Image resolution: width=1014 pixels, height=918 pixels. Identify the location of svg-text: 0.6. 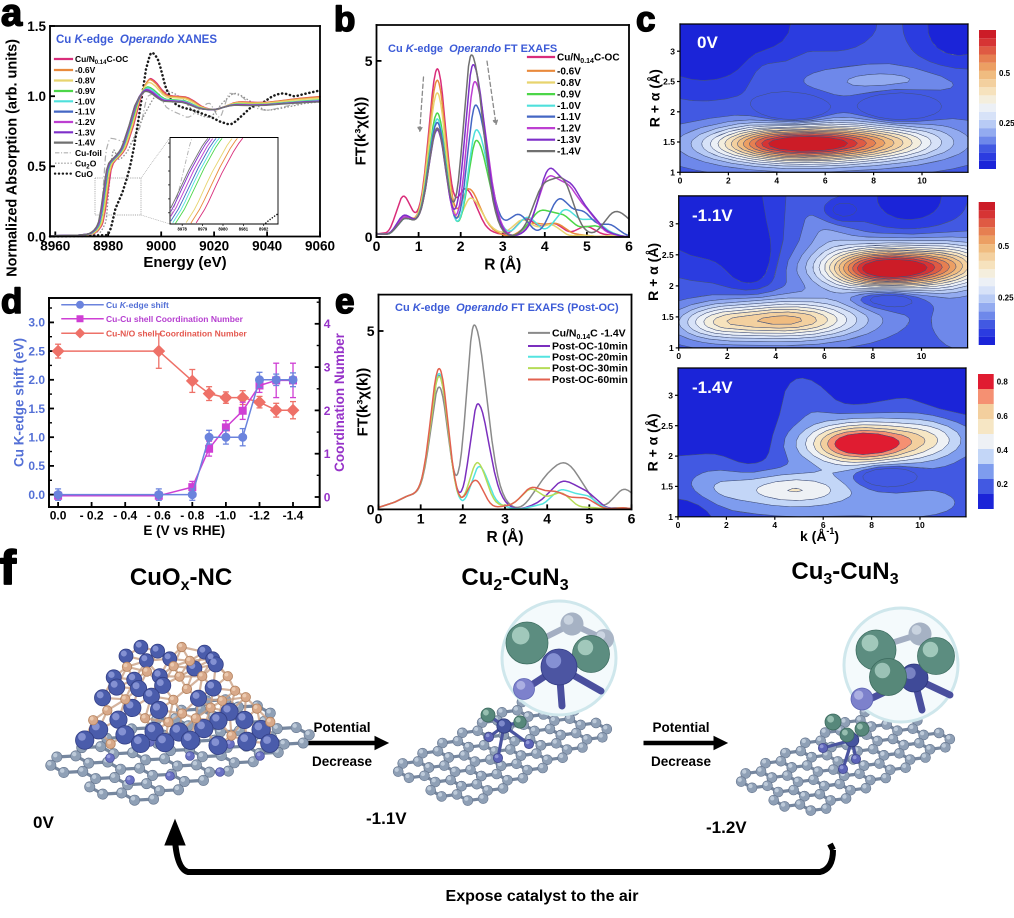
(1003, 416).